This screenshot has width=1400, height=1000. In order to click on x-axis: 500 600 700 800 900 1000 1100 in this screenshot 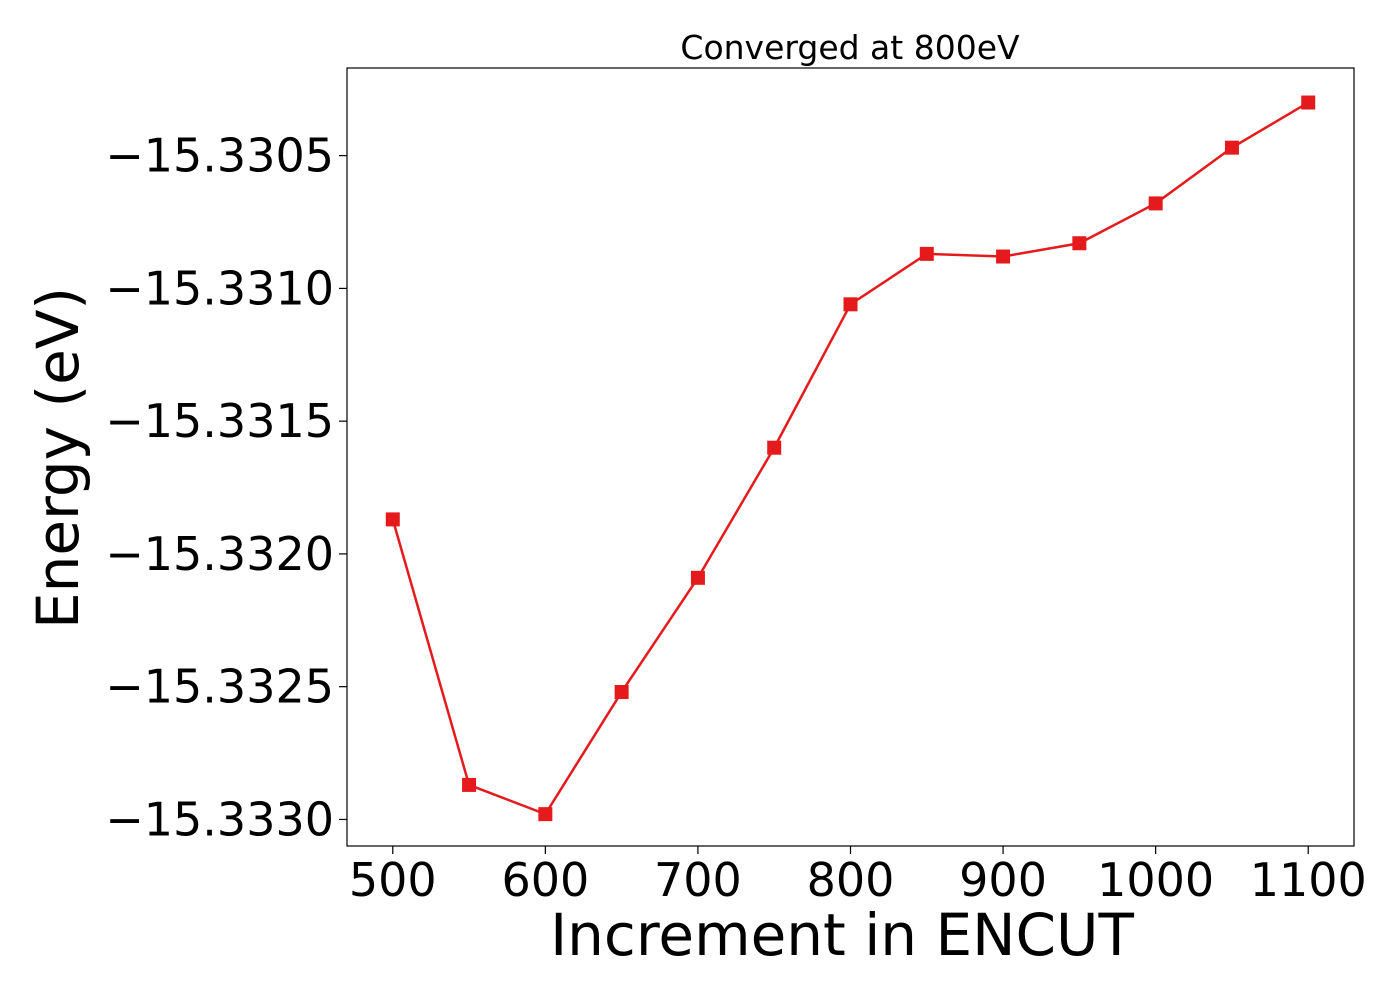, I will do `click(858, 876)`.